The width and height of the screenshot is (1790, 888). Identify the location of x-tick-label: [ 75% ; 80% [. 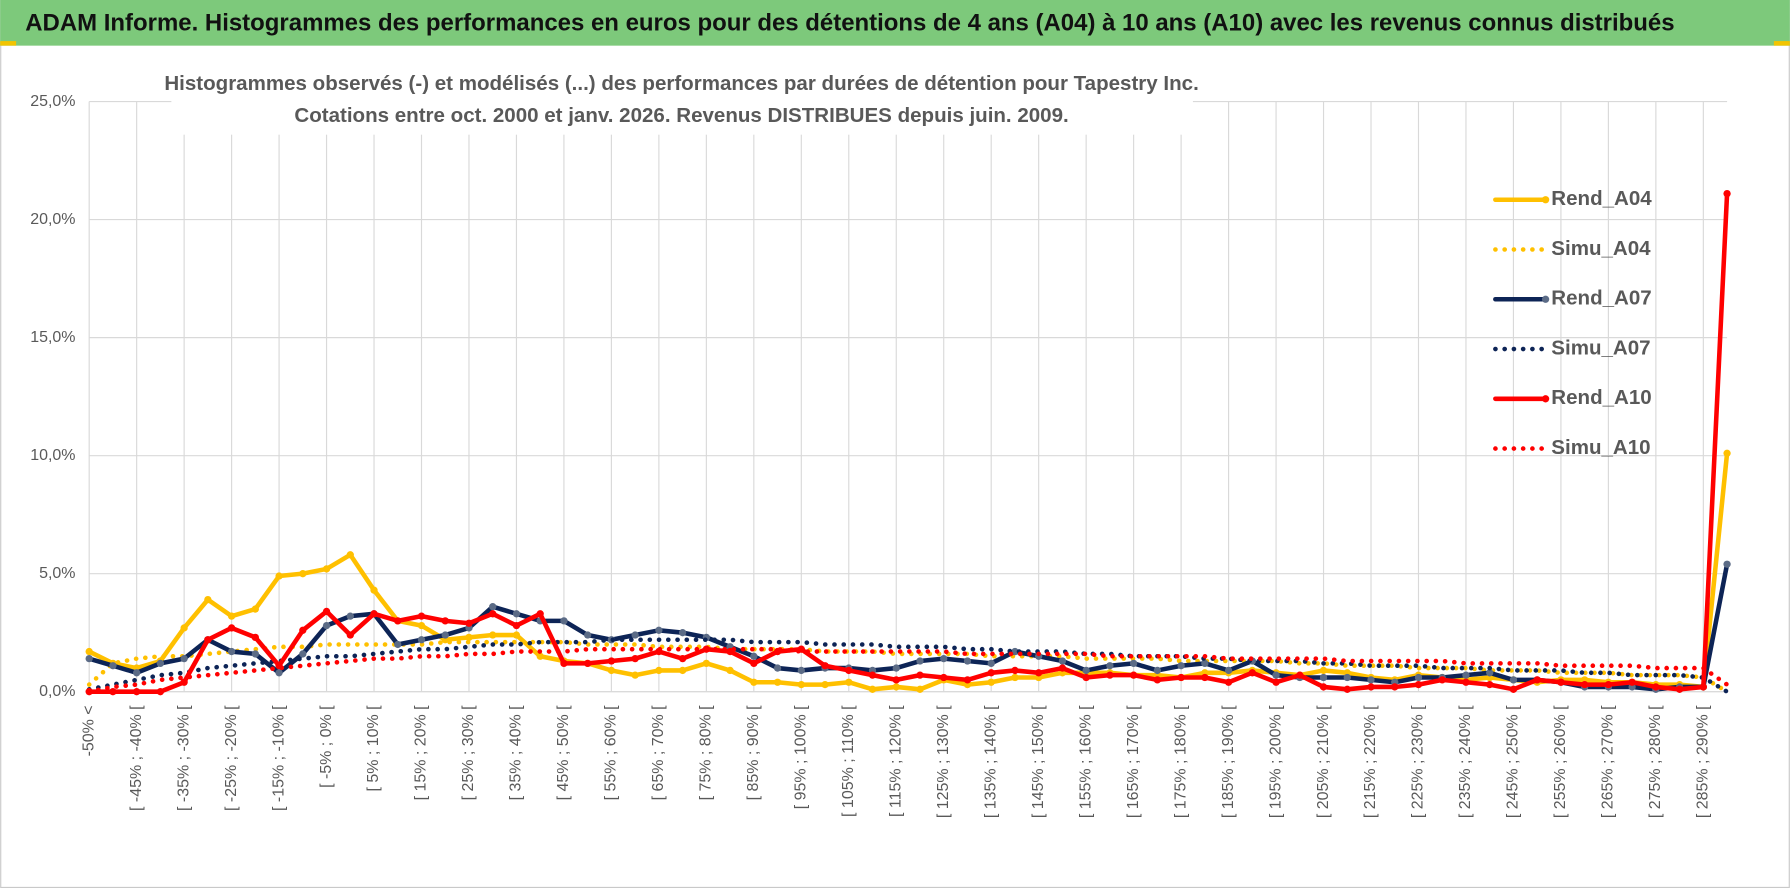
(706, 753).